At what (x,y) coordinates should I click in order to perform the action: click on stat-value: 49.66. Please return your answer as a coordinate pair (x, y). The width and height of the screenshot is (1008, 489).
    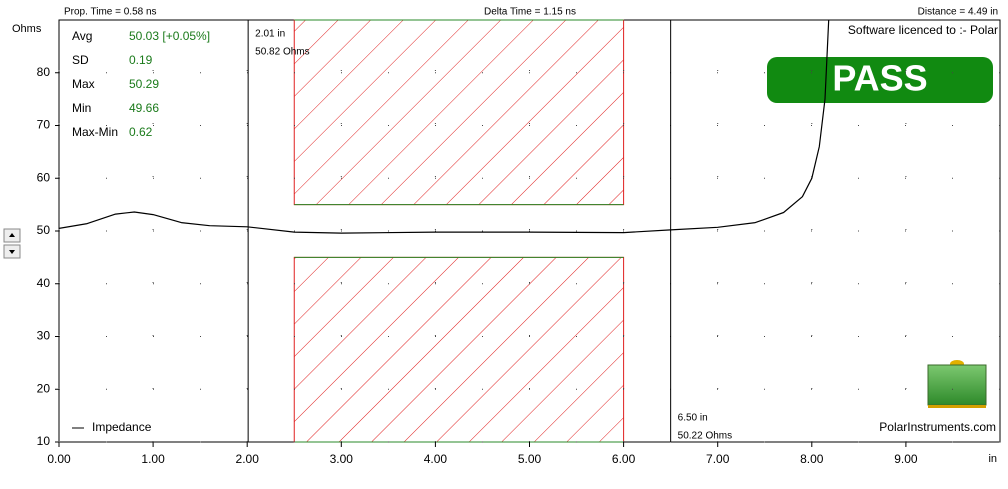
    Looking at the image, I should click on (144, 108).